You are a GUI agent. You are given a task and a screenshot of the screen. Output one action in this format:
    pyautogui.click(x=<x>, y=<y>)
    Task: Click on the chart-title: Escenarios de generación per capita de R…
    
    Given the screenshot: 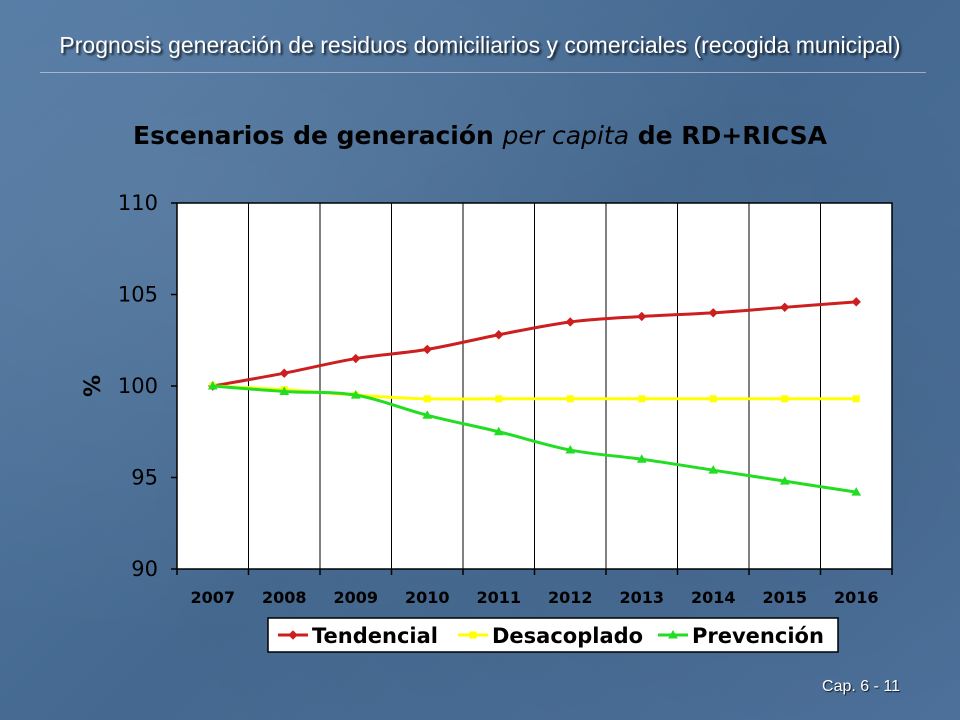 What is the action you would take?
    pyautogui.click(x=480, y=135)
    